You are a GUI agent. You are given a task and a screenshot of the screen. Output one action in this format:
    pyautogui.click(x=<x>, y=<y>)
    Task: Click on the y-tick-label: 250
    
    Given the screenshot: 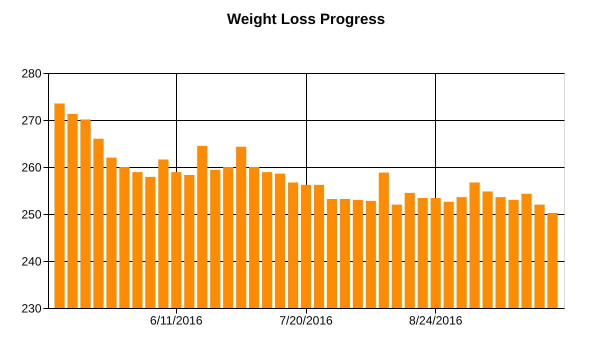 What is the action you would take?
    pyautogui.click(x=31, y=215)
    